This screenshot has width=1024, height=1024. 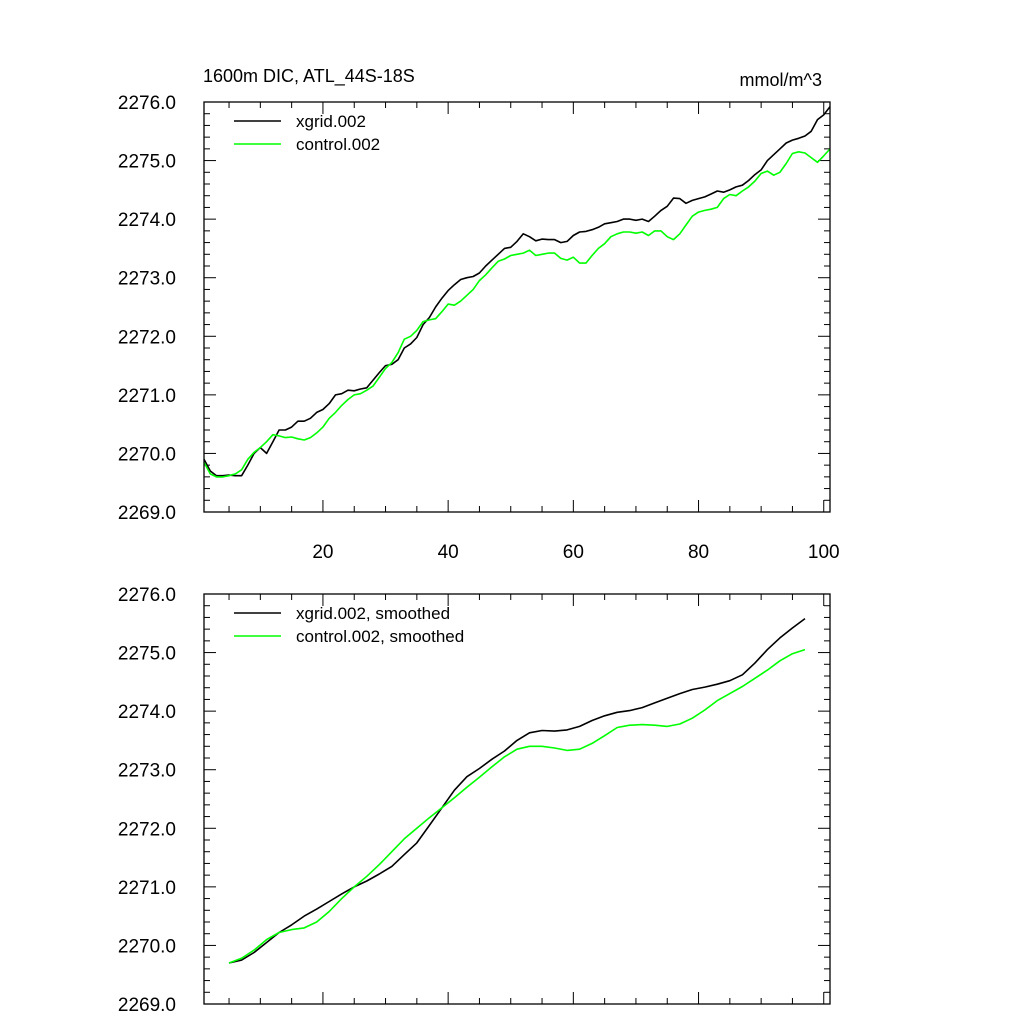 What do you see at coordinates (373, 613) in the screenshot?
I see `legend-label-xgrid-smoothed: xgrid.002, smoothed` at bounding box center [373, 613].